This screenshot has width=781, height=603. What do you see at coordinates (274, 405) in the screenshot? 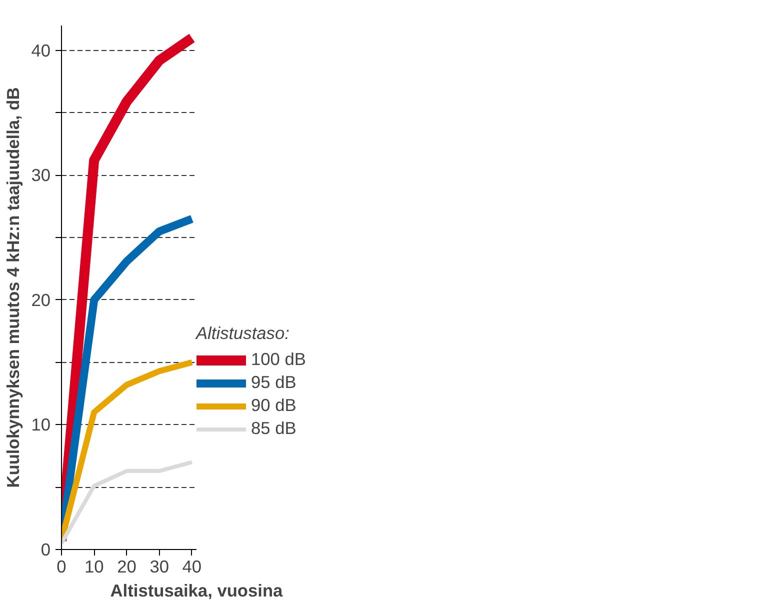
I see `legend-label: 90 dB` at bounding box center [274, 405].